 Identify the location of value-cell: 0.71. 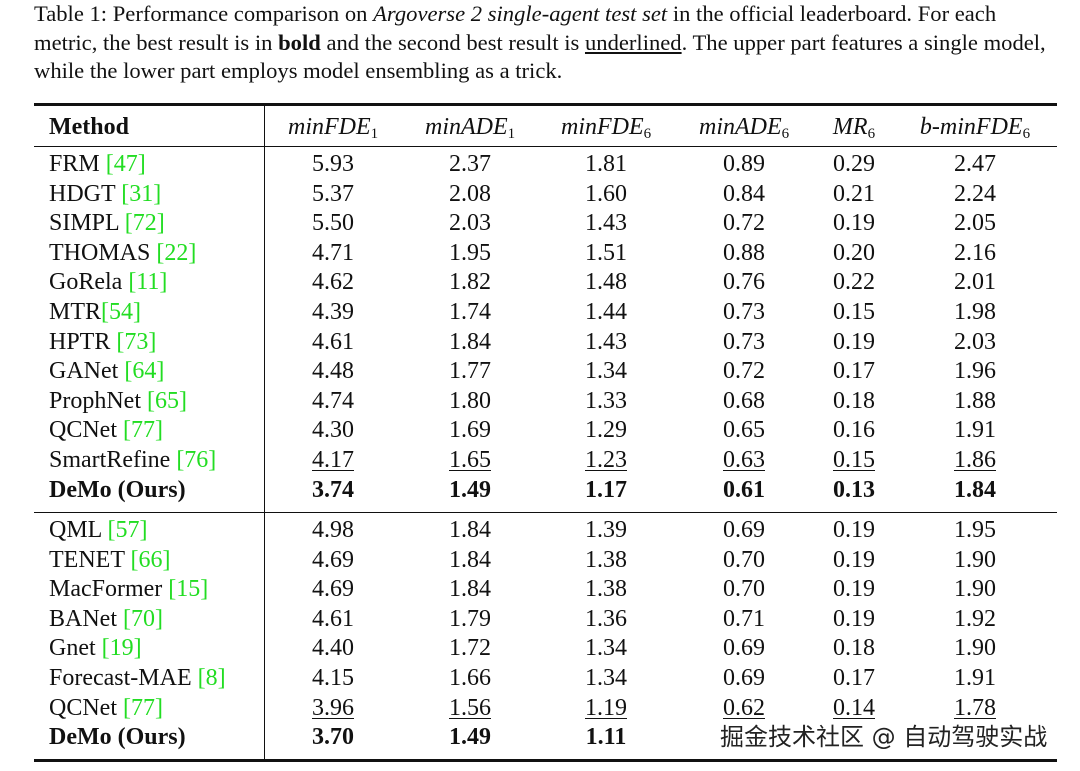
(744, 618).